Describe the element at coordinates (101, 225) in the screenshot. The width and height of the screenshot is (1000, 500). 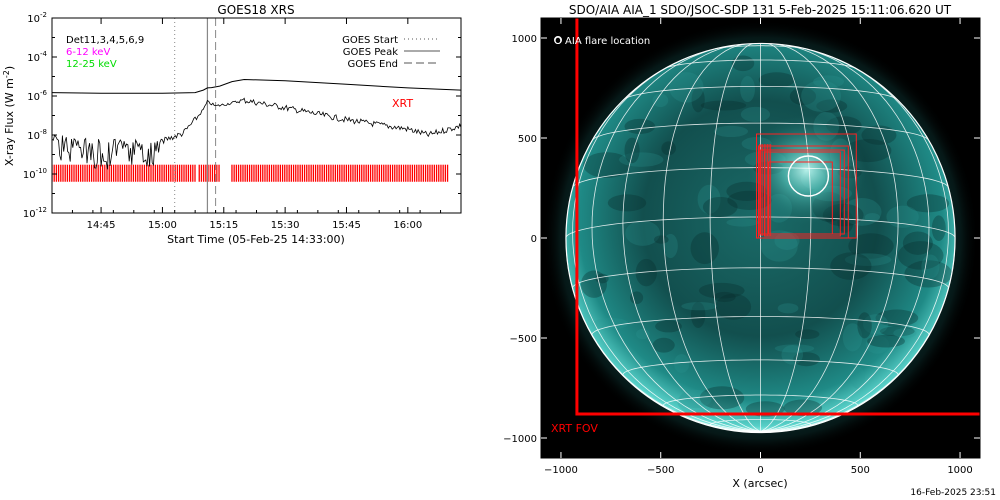
I see `goes-x-tick-label: 14:45` at that location.